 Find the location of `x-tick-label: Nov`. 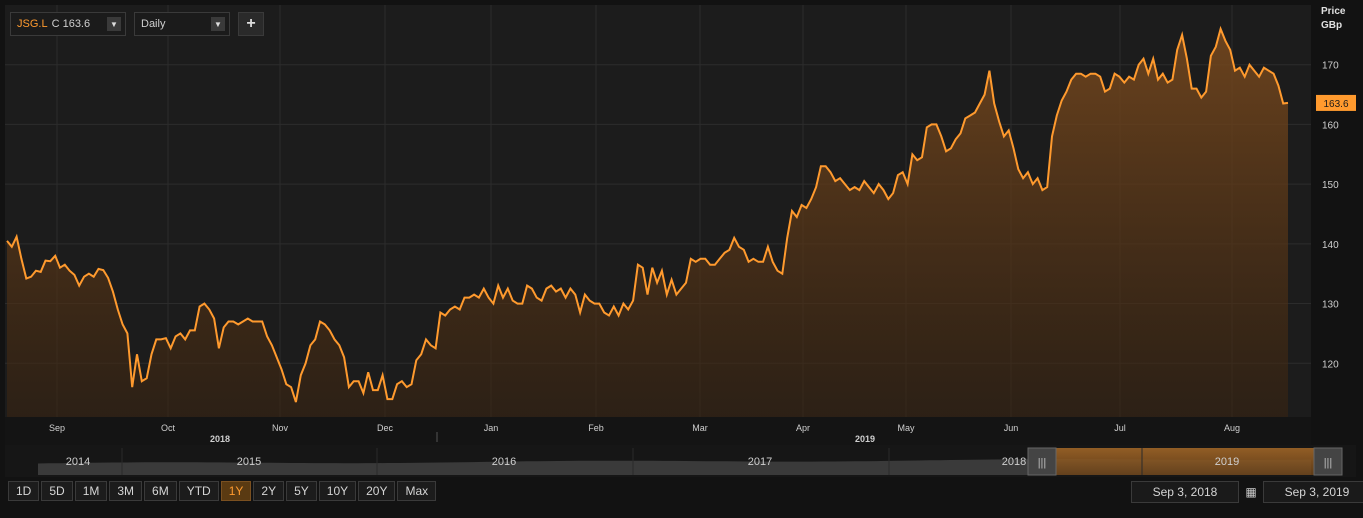

x-tick-label: Nov is located at coordinates (280, 428).